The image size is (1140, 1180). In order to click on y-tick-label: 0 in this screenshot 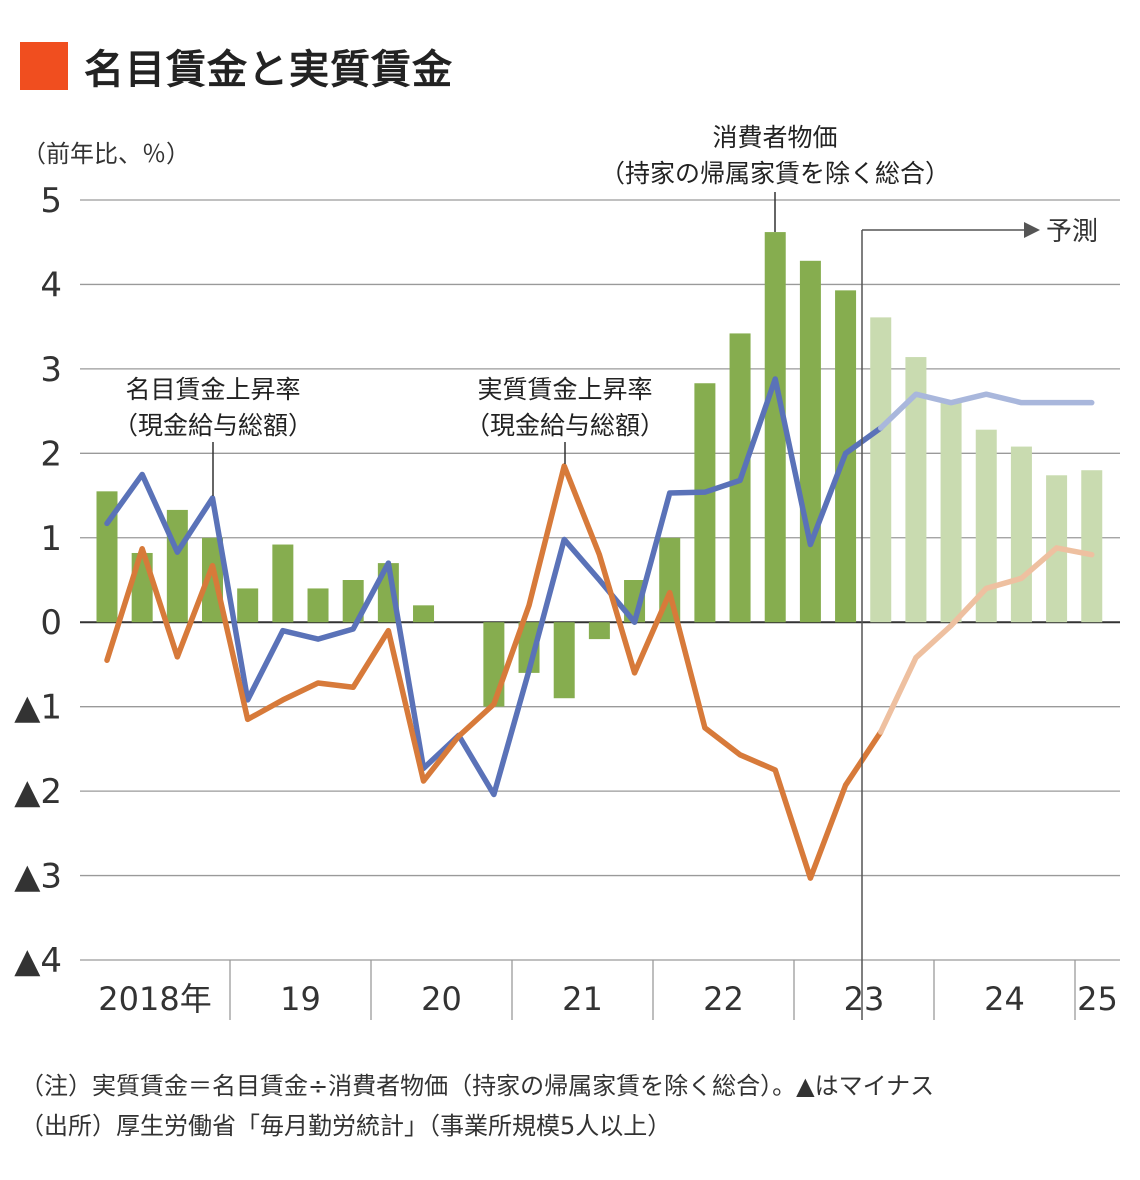, I will do `click(51, 623)`.